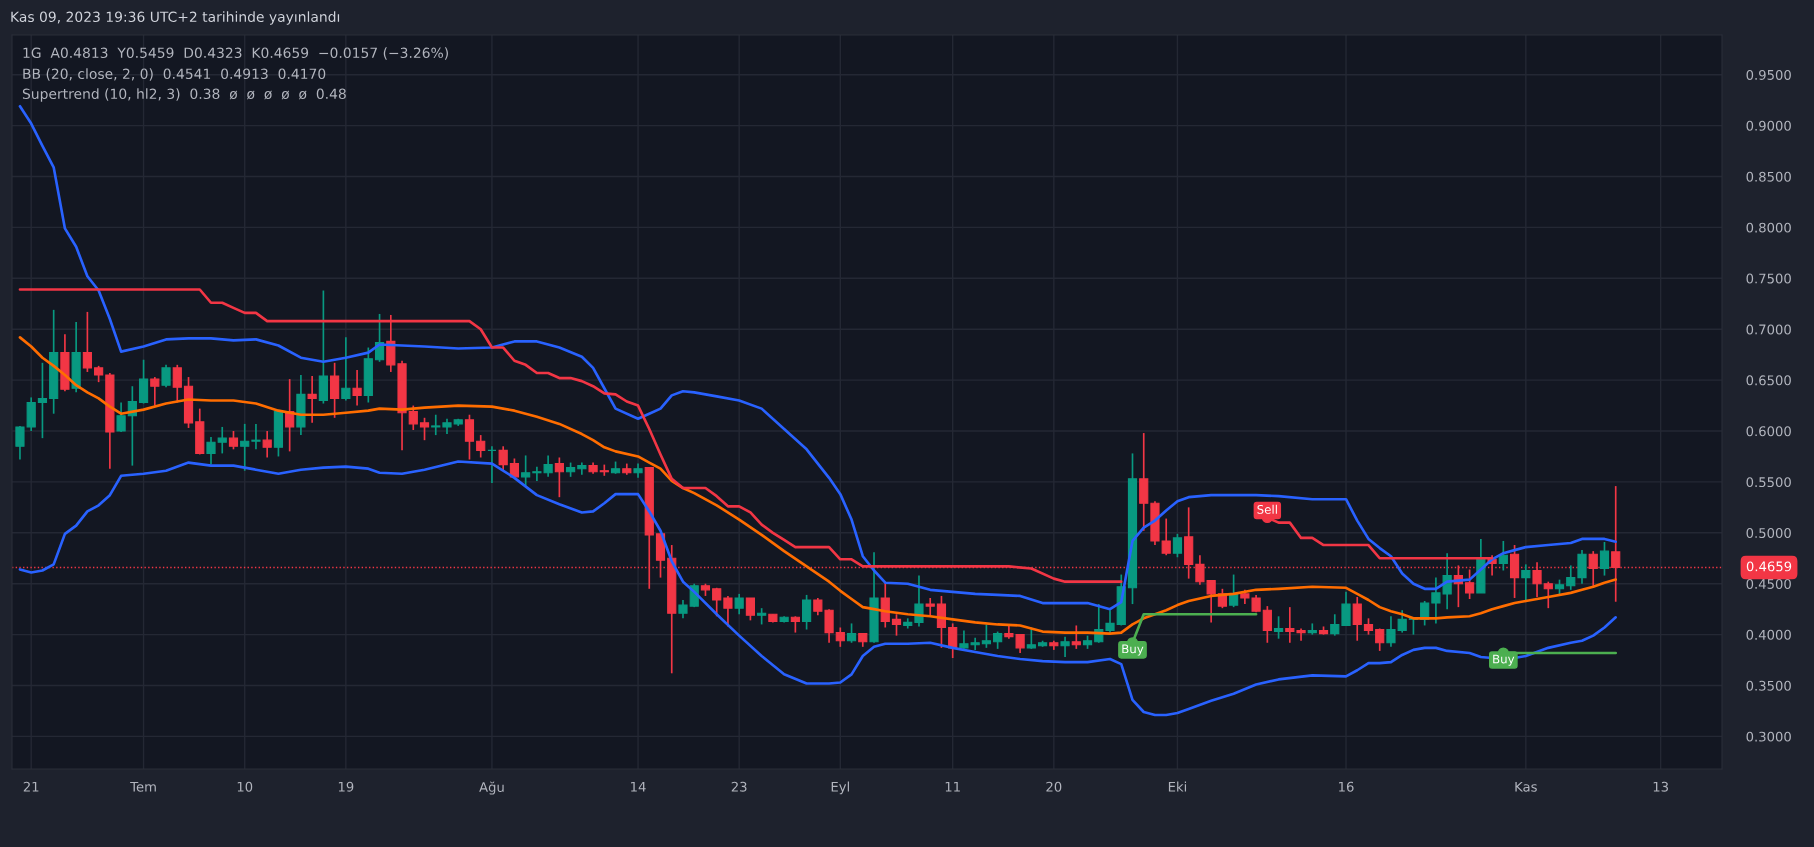 This screenshot has width=1814, height=847. What do you see at coordinates (1768, 125) in the screenshot?
I see `y-tick-label: 0.9000` at bounding box center [1768, 125].